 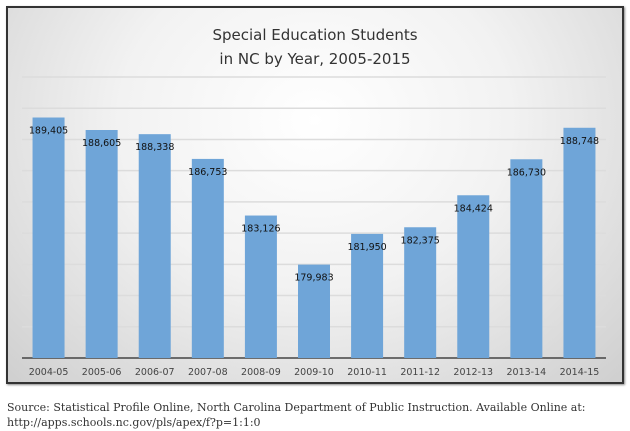 What do you see at coordinates (261, 372) in the screenshot?
I see `x-tick-label: 2008-09` at bounding box center [261, 372].